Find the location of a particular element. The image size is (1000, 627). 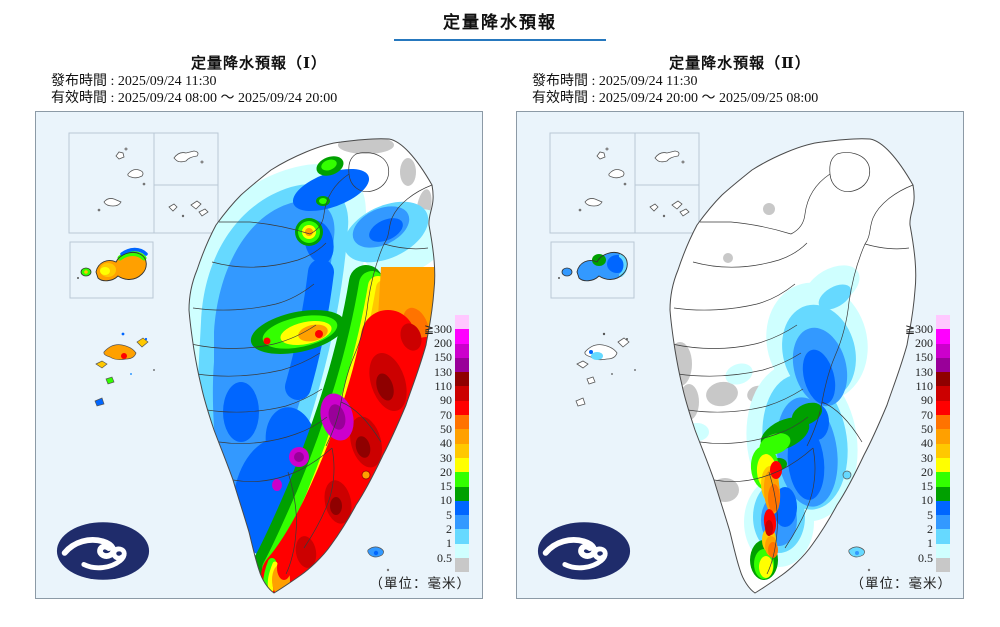

panel-title: 定量降水預報（Ⅰ） is located at coordinates (259, 64).